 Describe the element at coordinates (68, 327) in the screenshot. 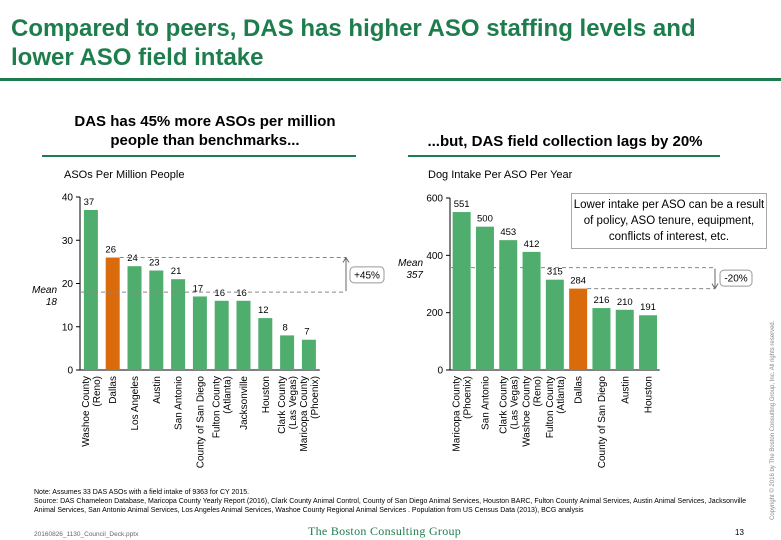

I see `y-tick-label: 10` at that location.